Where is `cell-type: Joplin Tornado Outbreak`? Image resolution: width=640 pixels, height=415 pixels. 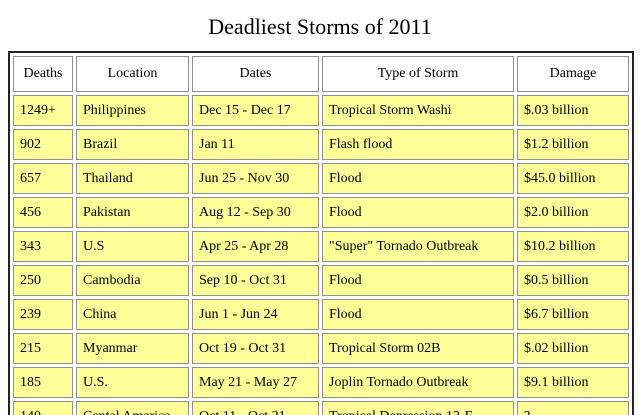 cell-type: Joplin Tornado Outbreak is located at coordinates (418, 382).